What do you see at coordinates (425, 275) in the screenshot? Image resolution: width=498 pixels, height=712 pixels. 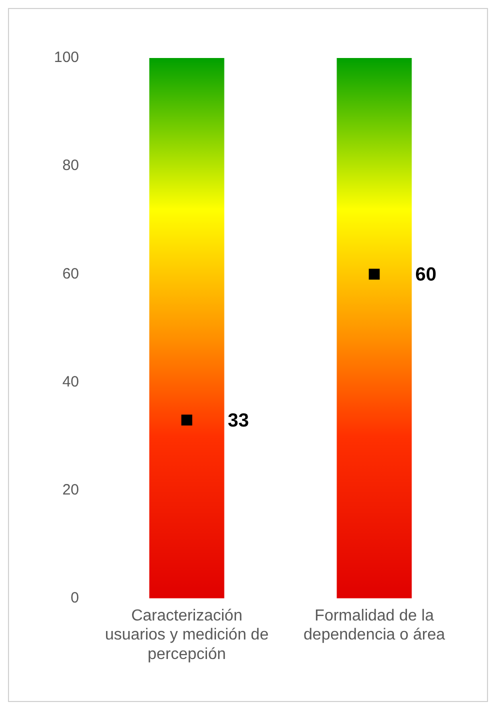 I see `data-label: 60` at bounding box center [425, 275].